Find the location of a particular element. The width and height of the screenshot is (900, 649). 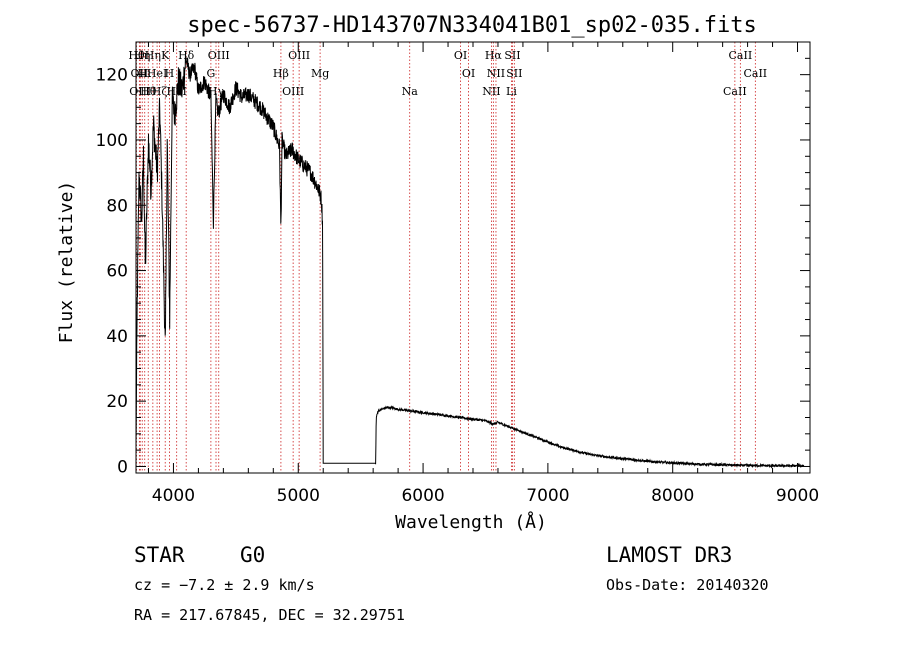

y-tick-label: 20 is located at coordinates (117, 402).